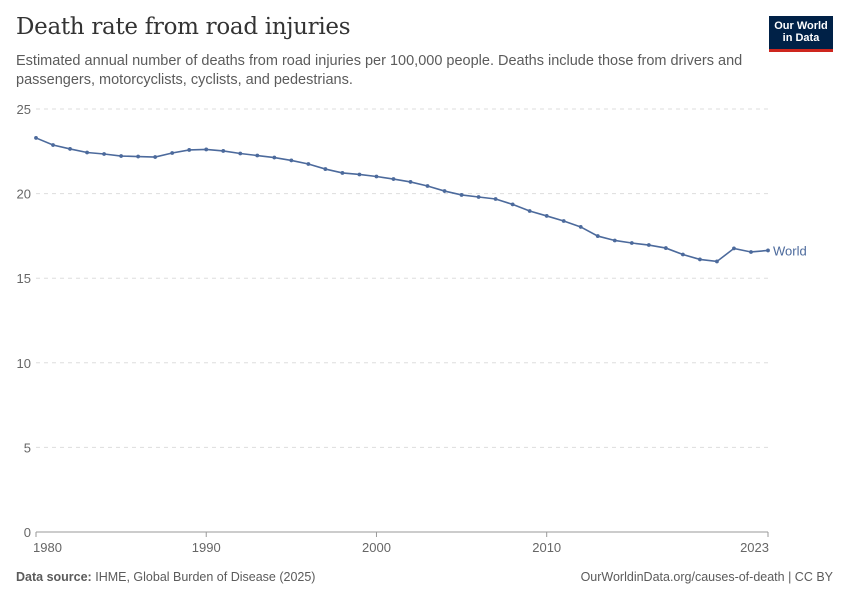 The width and height of the screenshot is (850, 600). Describe the element at coordinates (183, 27) in the screenshot. I see `chart-title: Death rate from road injuries` at that location.